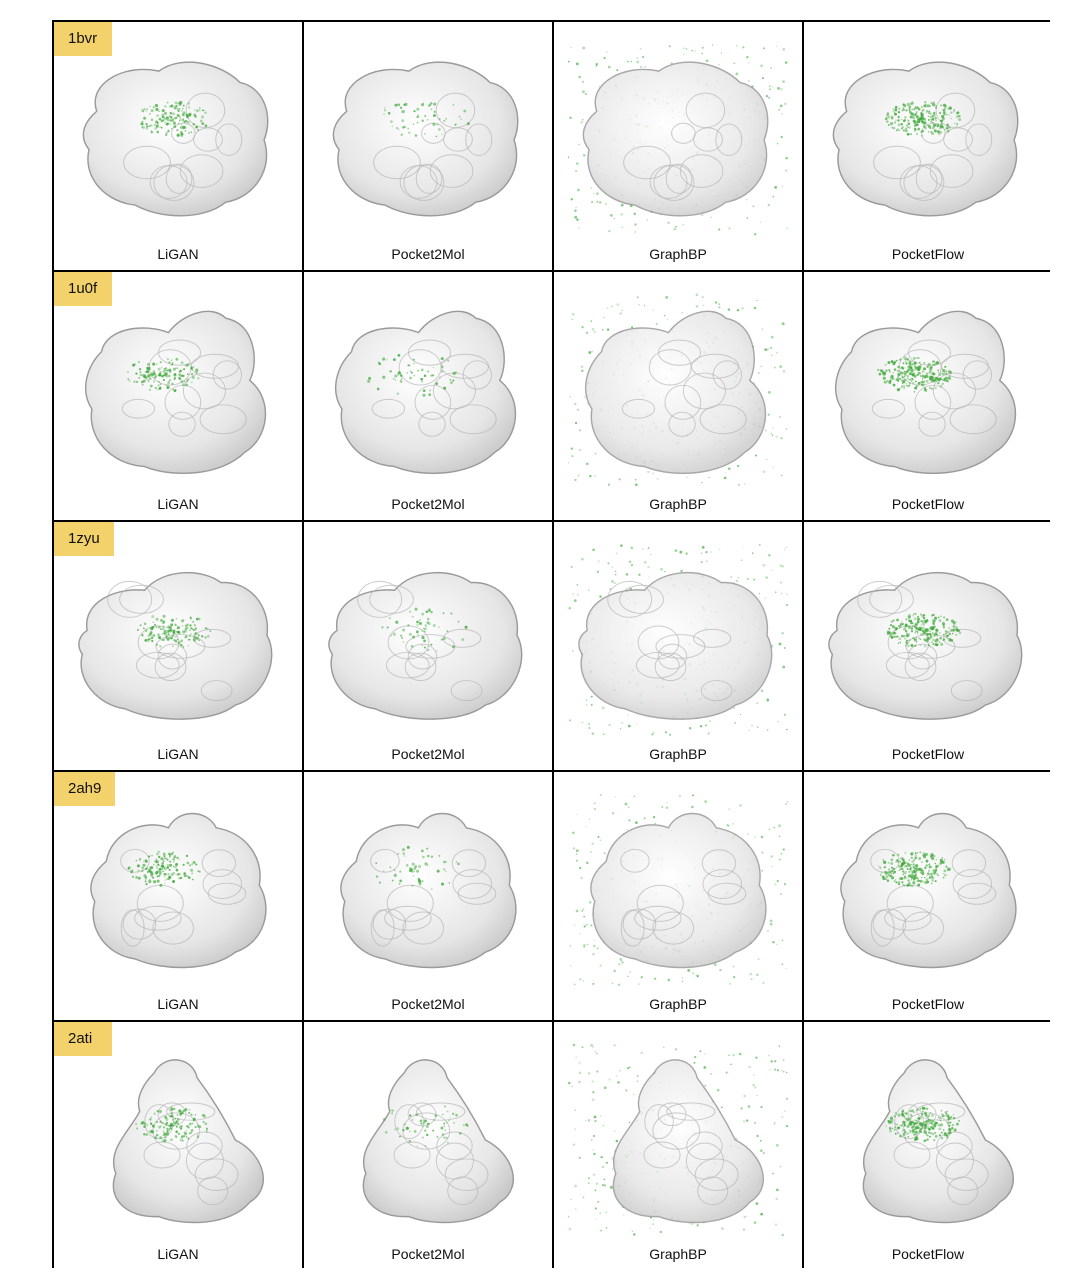 The image size is (1080, 1274). What do you see at coordinates (428, 896) in the screenshot?
I see `panel-2ah9-pocket2mol: Pocket2Mol` at bounding box center [428, 896].